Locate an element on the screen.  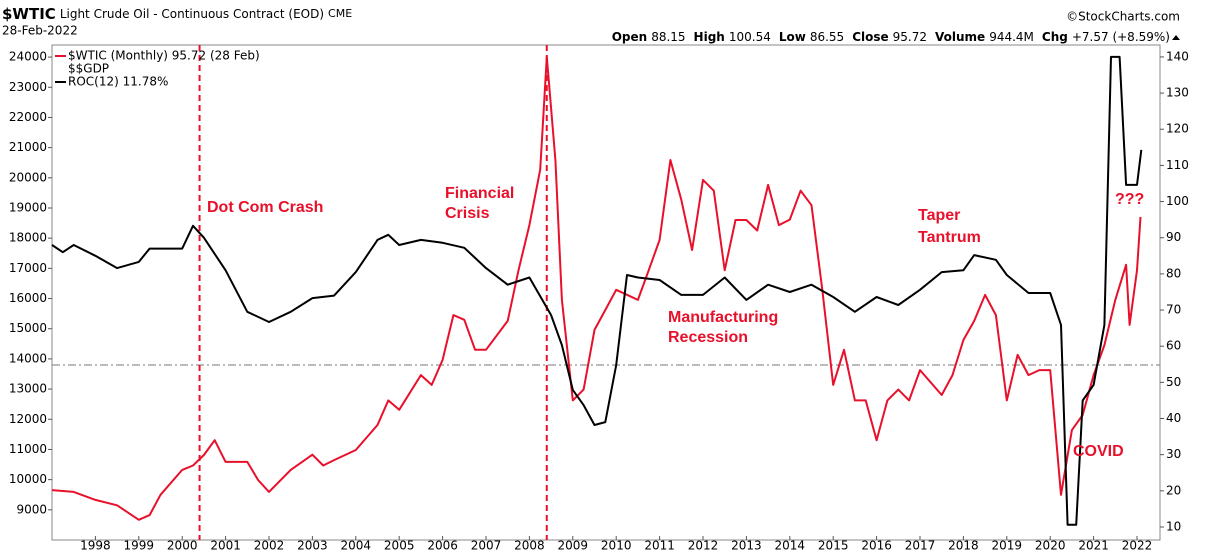
y2-tick-label: 70 is located at coordinates (1173, 310).